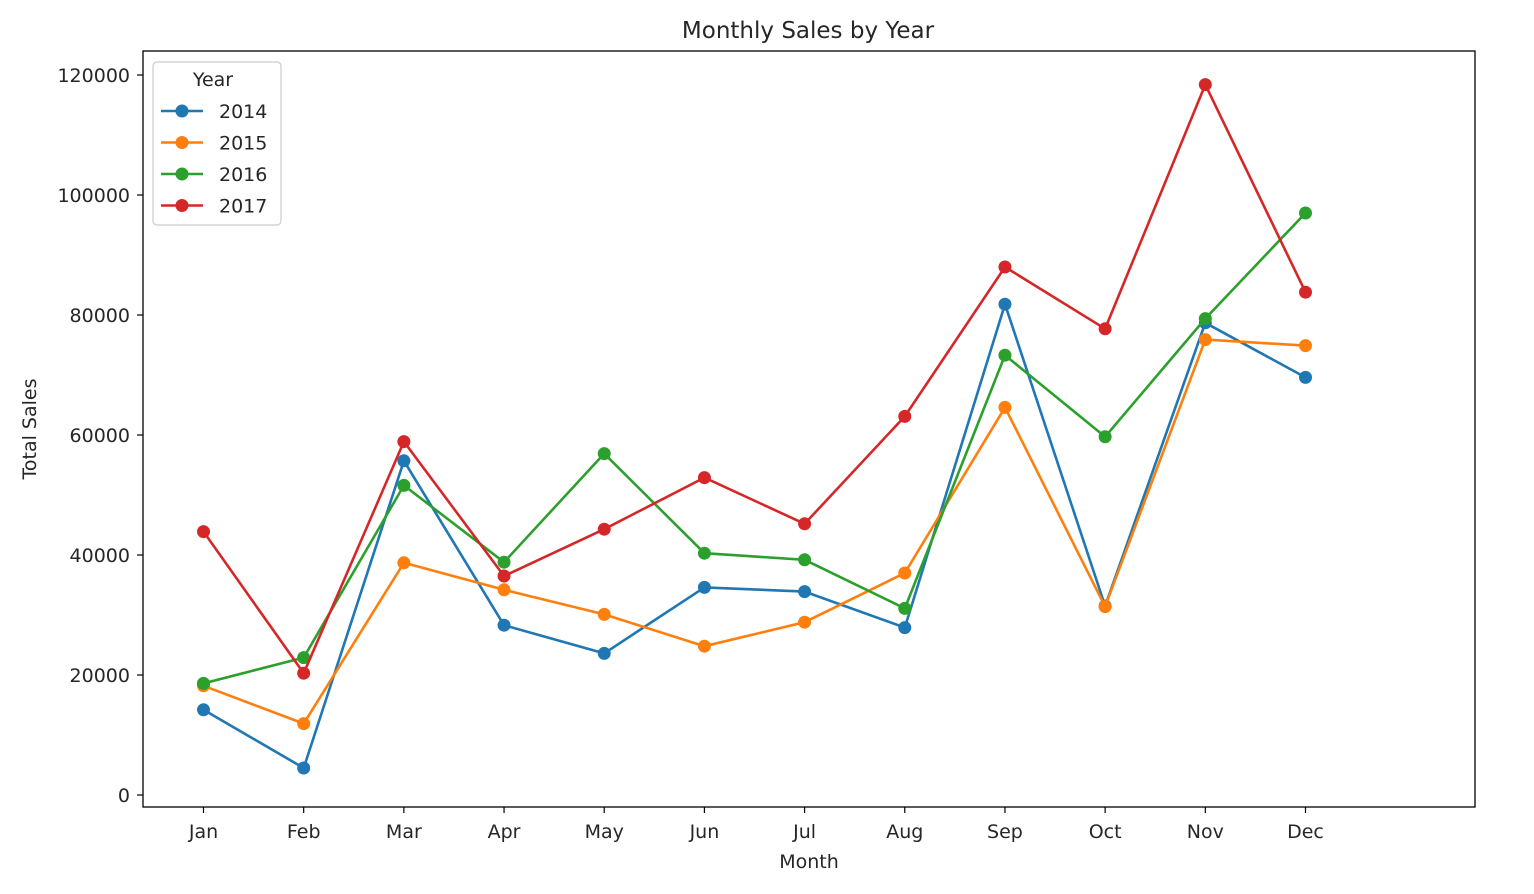 This screenshot has width=1534, height=894. What do you see at coordinates (1205, 85) in the screenshot?
I see `data-point-2017-nov` at bounding box center [1205, 85].